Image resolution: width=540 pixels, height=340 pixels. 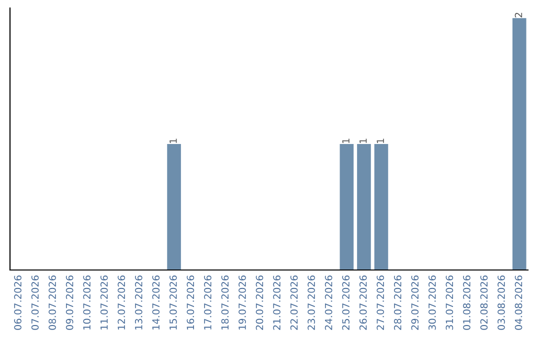 I want to click on x-tick-label: 09.07.2026, so click(x=70, y=302).